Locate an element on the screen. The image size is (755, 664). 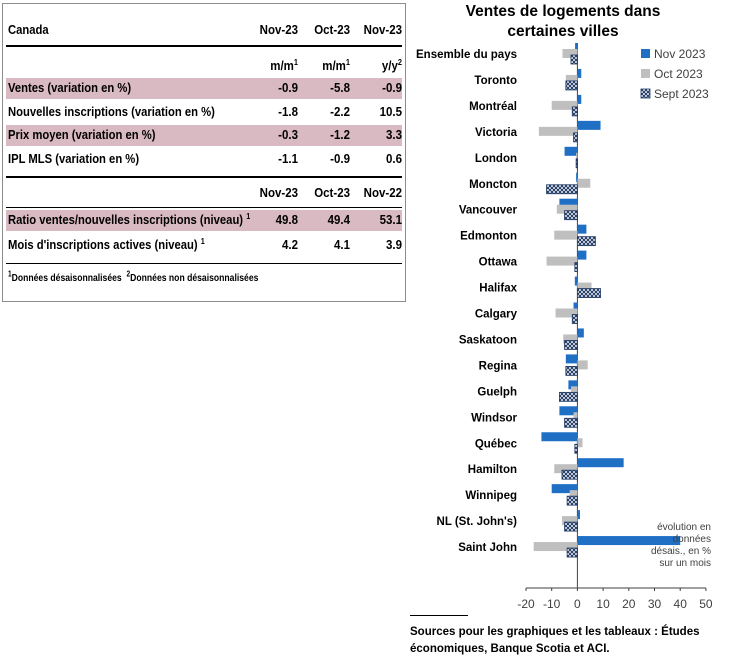
row-label: Nouvelles inscriptions (variation en %) is located at coordinates (111, 112).